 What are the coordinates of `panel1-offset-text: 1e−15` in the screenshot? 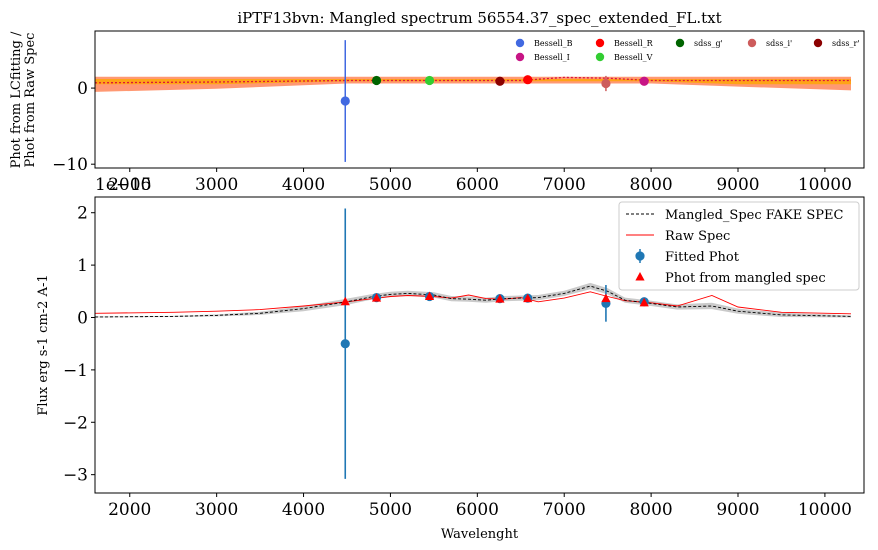 It's located at (123, 185).